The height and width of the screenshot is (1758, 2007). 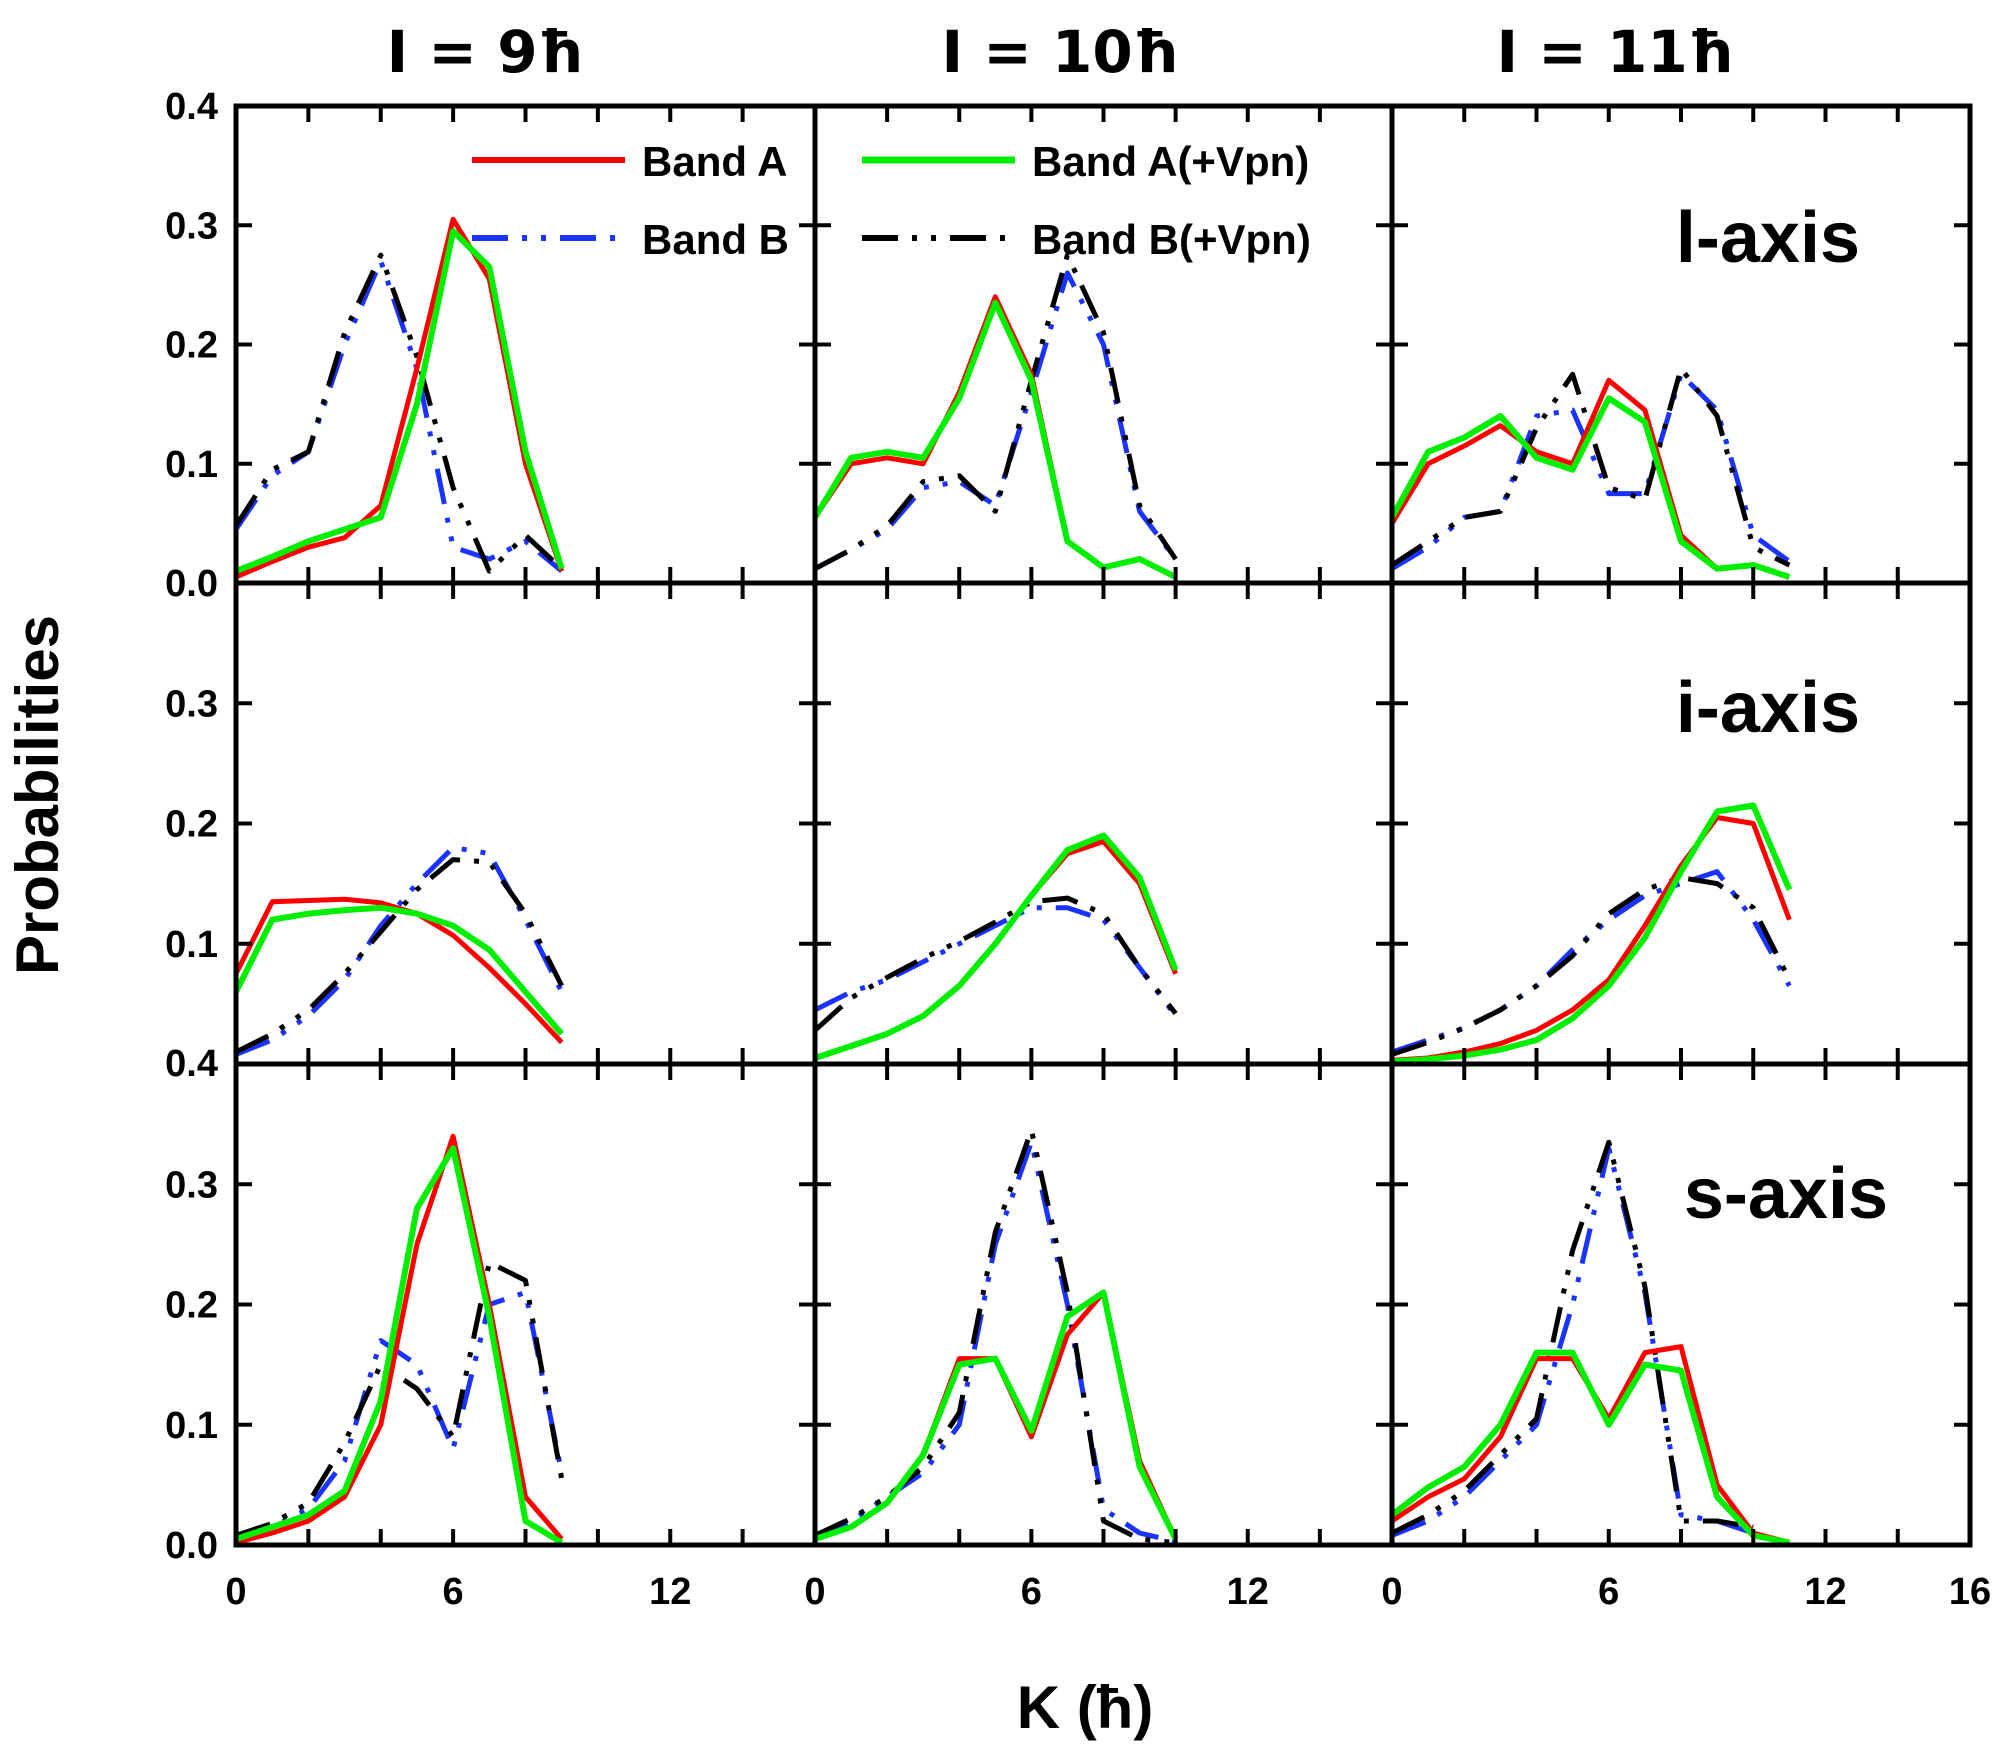 I want to click on series-band-b-vpn-r0-c0, so click(x=398, y=413).